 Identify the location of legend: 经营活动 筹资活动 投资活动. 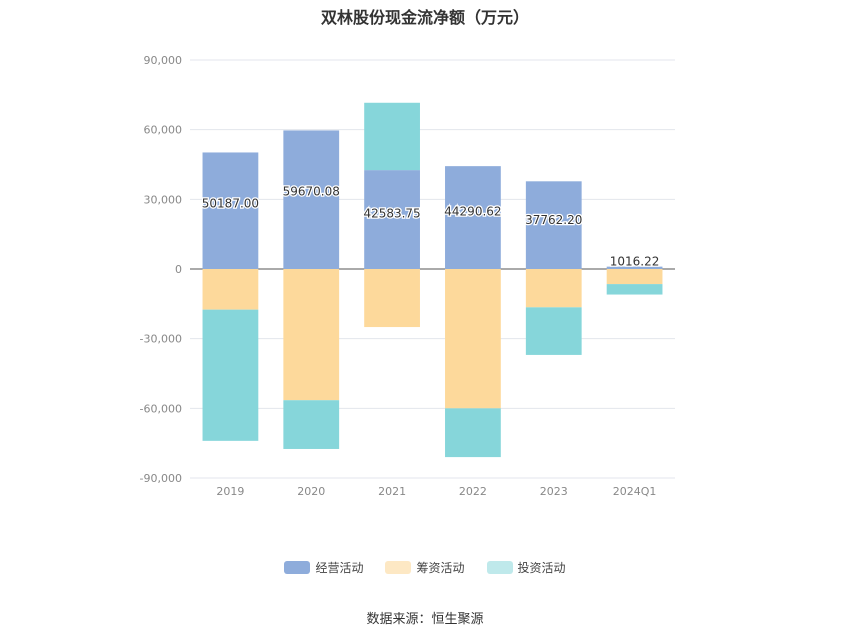
(425, 567).